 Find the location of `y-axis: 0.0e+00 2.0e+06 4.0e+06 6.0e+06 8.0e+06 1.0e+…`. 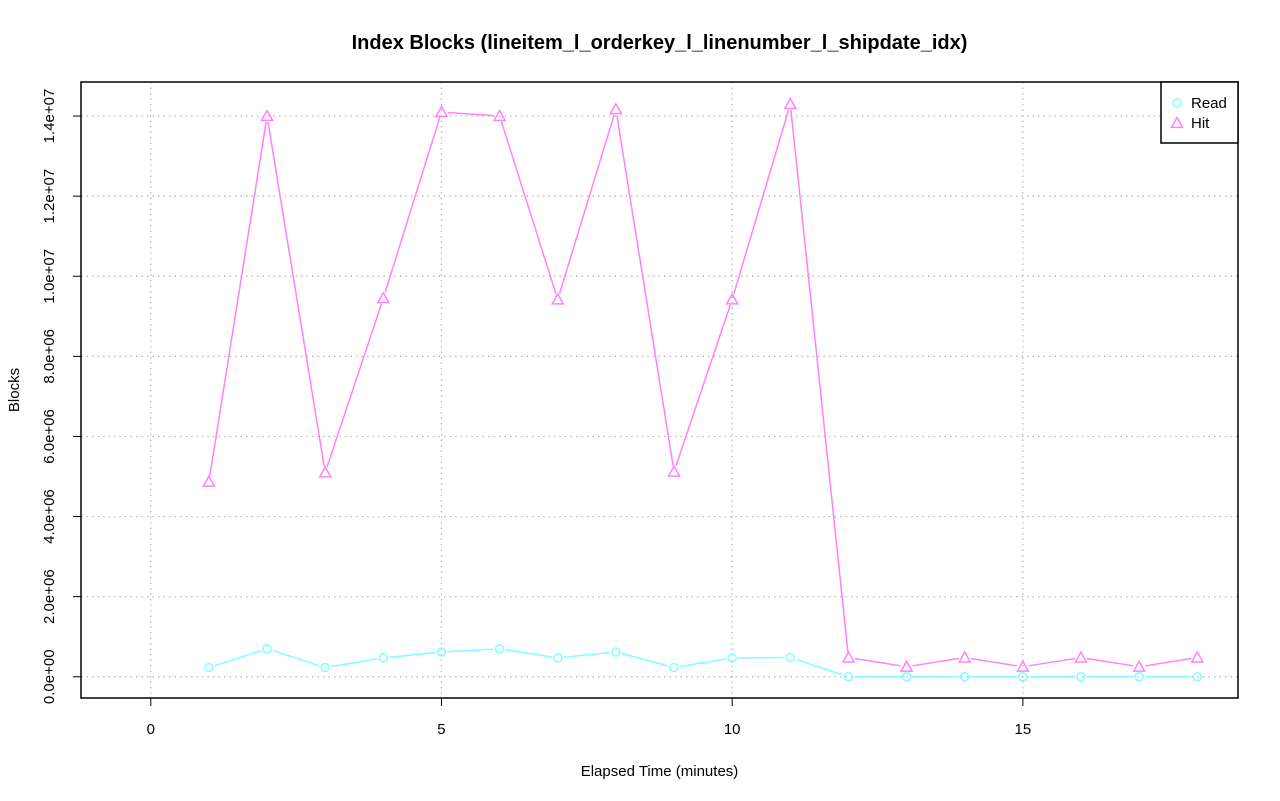

y-axis: 0.0e+00 2.0e+06 4.0e+06 6.0e+06 8.0e+06 1.0e+… is located at coordinates (61, 396).